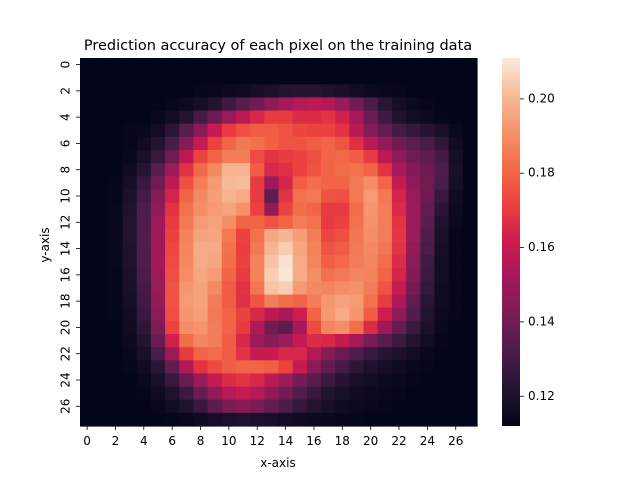 Image resolution: width=640 pixels, height=480 pixels. Describe the element at coordinates (172, 441) in the screenshot. I see `x-tick-label: 6` at that location.